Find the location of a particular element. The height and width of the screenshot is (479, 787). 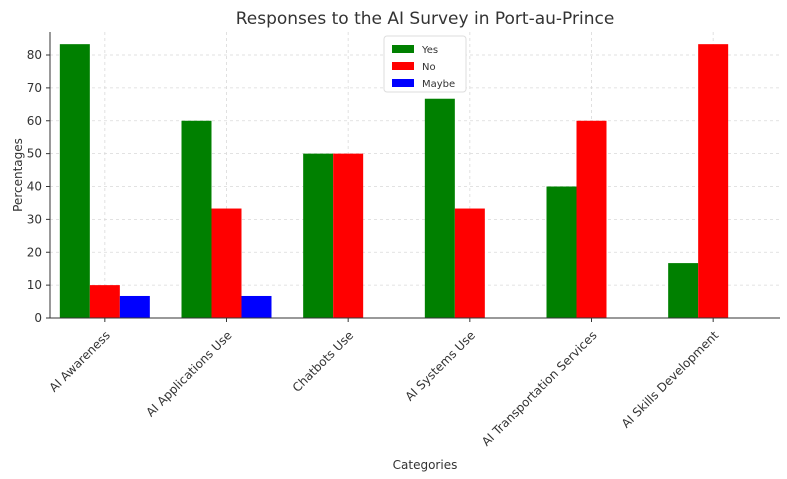

legend-label-yes: Yes is located at coordinates (429, 50).